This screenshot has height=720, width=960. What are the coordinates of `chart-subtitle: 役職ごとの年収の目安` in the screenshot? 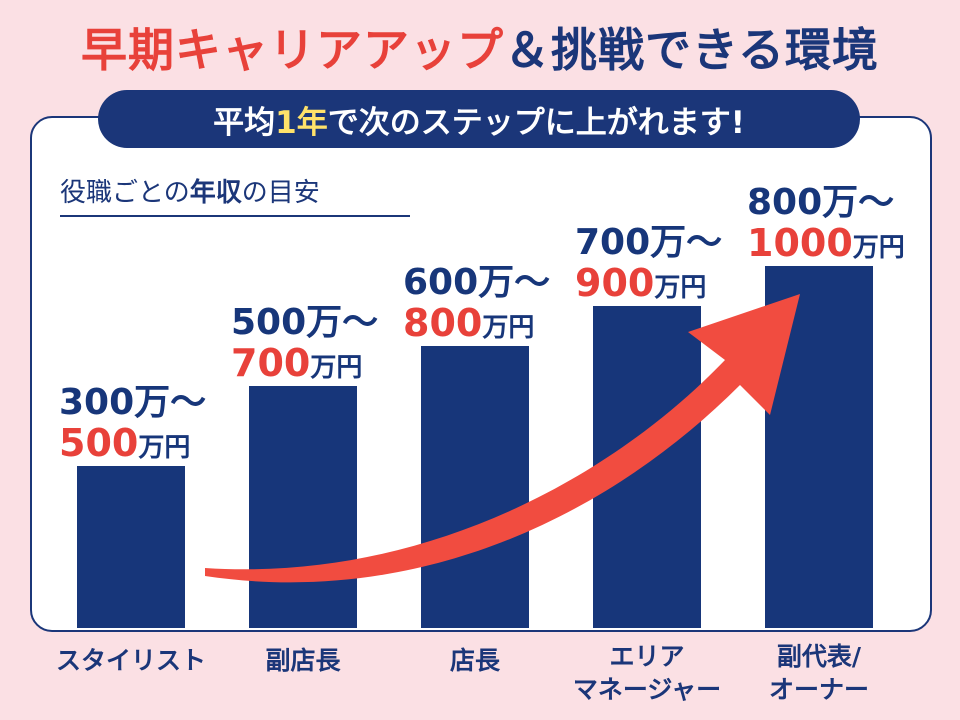 It's located at (235, 194).